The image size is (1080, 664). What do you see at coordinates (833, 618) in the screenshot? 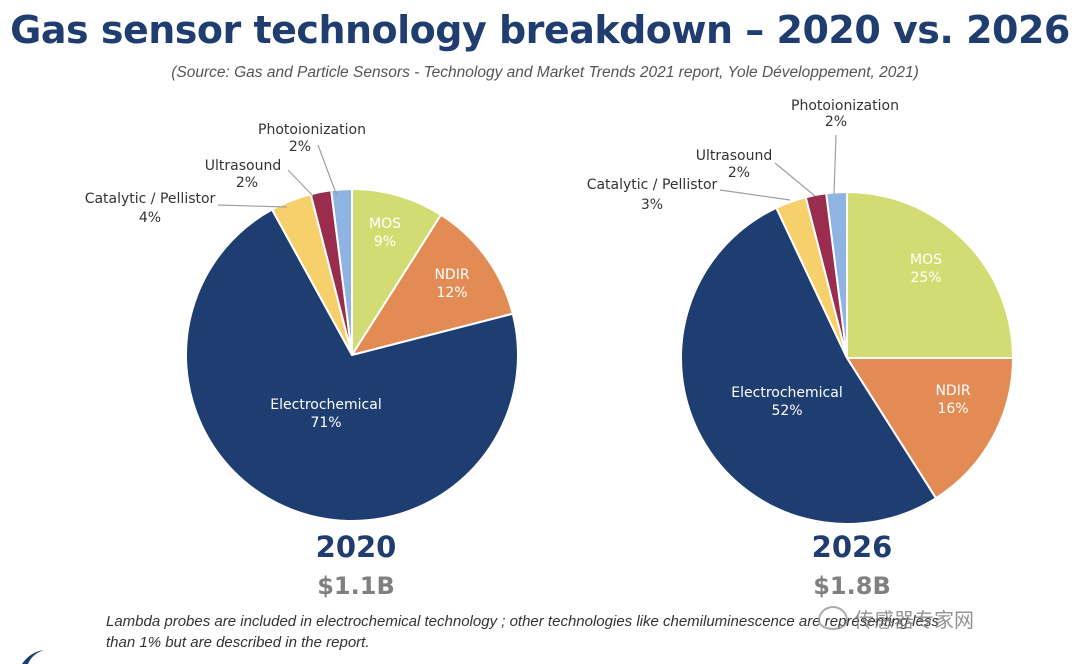
I see `wechat-icon` at bounding box center [833, 618].